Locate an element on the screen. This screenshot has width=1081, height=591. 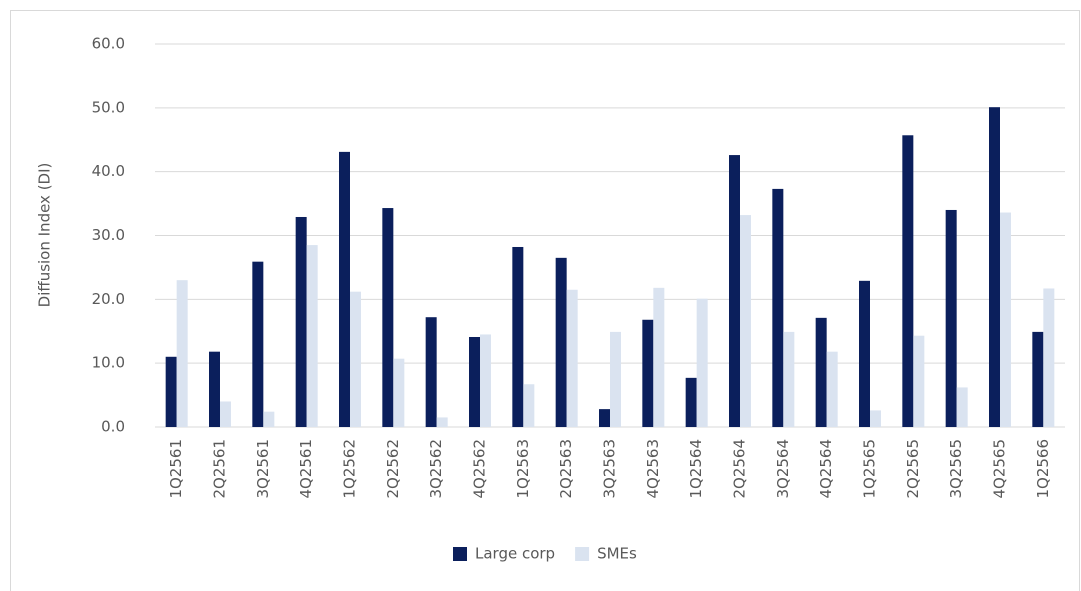
y-axis-label: Diffusion Index (DI) is located at coordinates (45, 235).